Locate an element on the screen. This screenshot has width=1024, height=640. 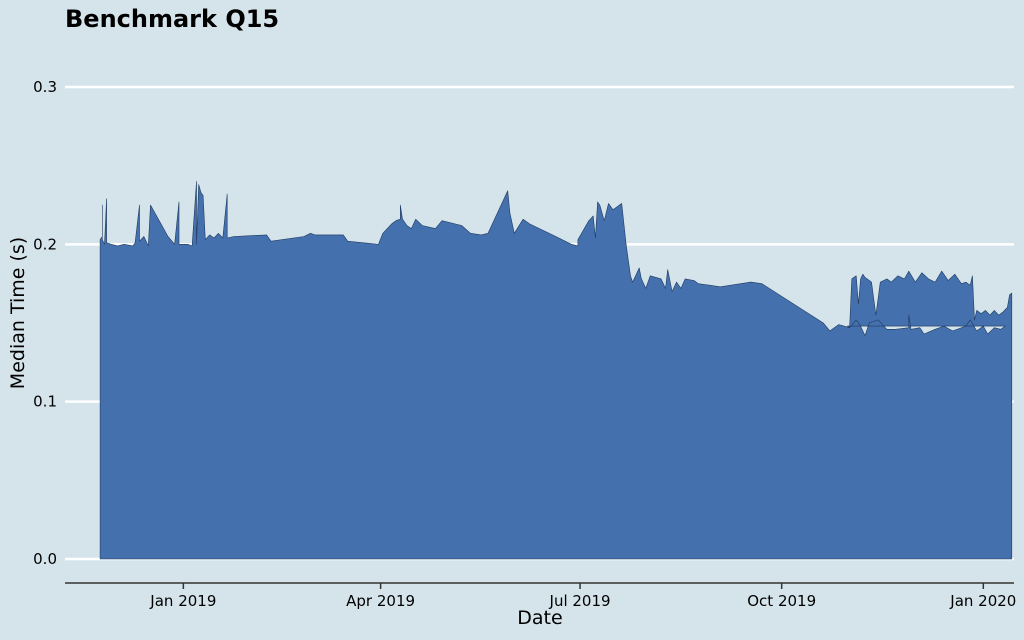
x-axis-title: Date is located at coordinates (539, 618).